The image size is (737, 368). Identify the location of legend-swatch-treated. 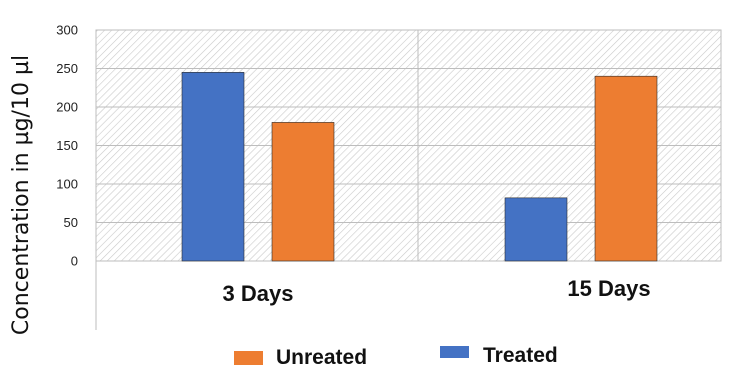
(454, 352).